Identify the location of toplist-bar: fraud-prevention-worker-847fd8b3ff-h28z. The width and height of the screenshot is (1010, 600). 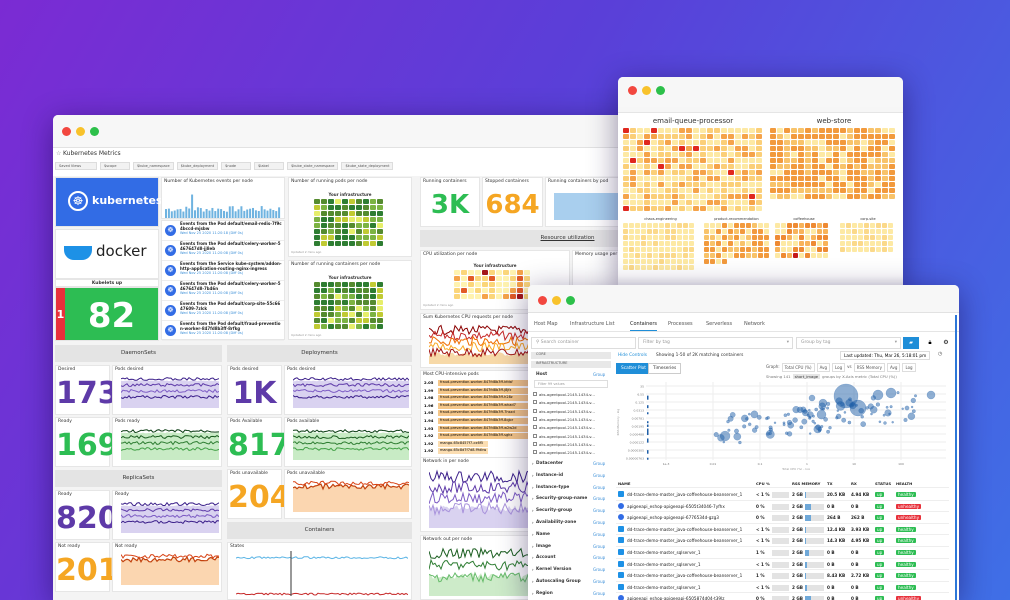
(485, 398).